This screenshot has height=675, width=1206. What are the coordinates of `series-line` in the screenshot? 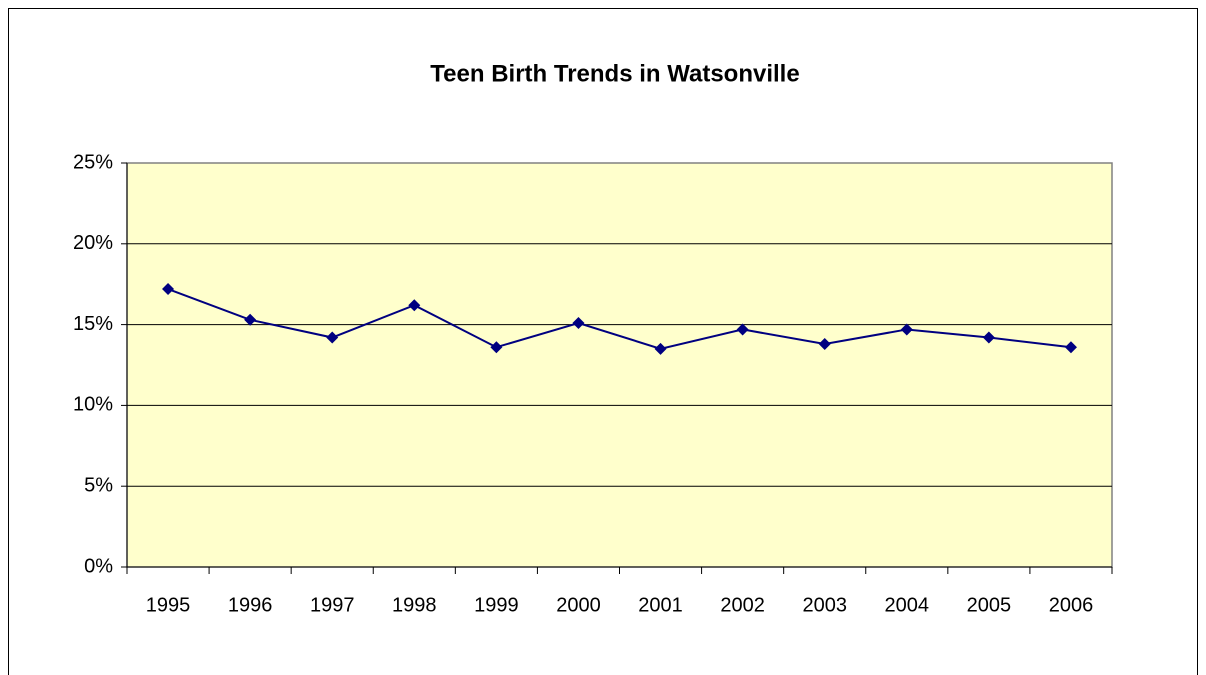 It's located at (619, 319).